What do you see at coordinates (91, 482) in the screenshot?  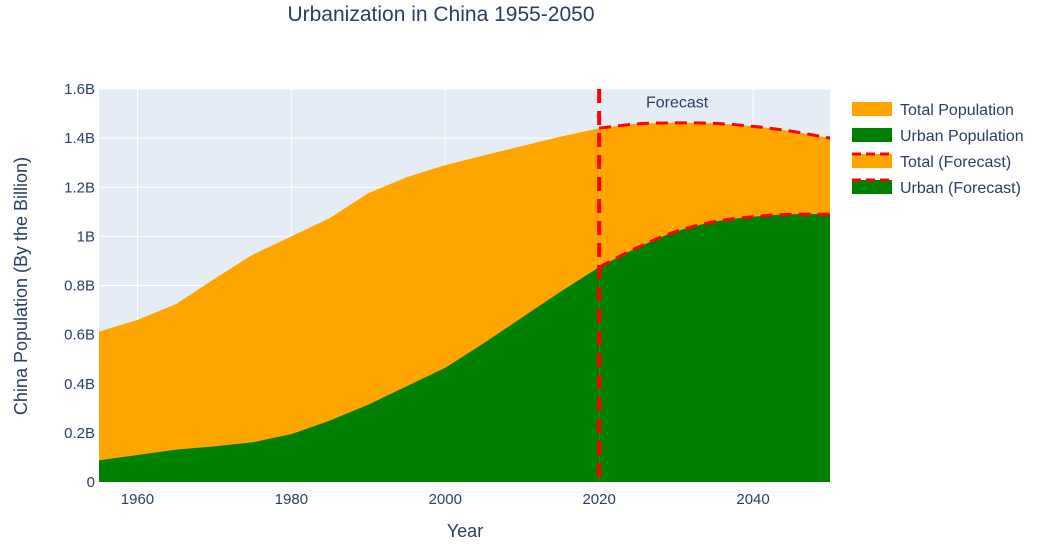 I see `y-tick-label: 0` at bounding box center [91, 482].